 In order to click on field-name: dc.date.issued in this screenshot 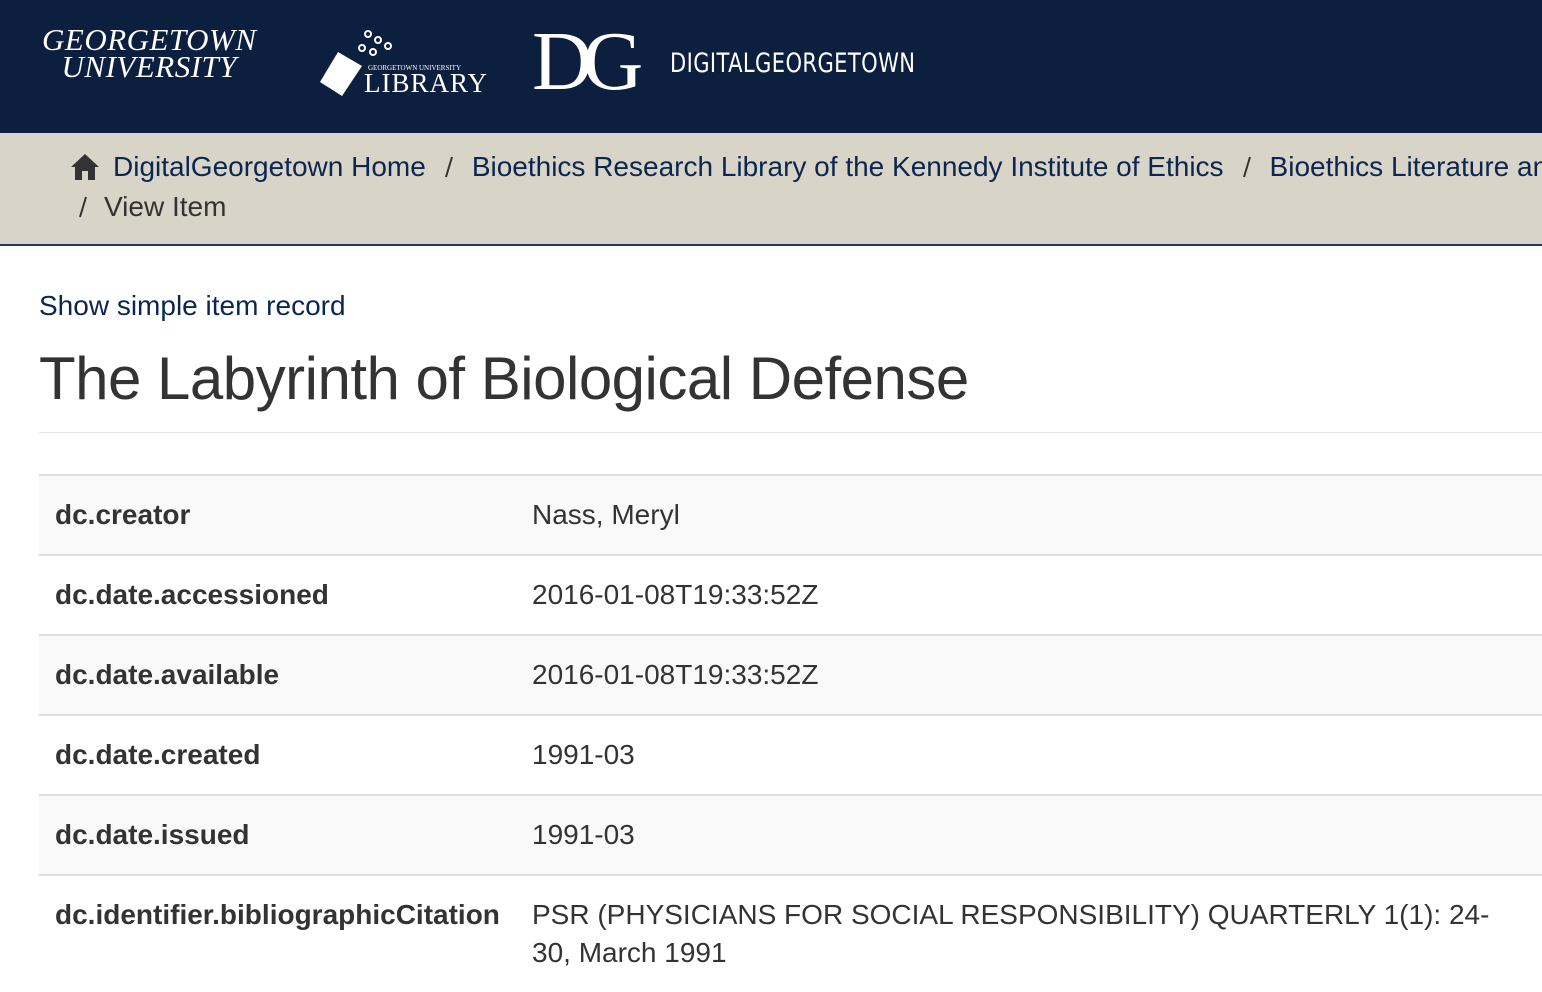, I will do `click(277, 834)`.